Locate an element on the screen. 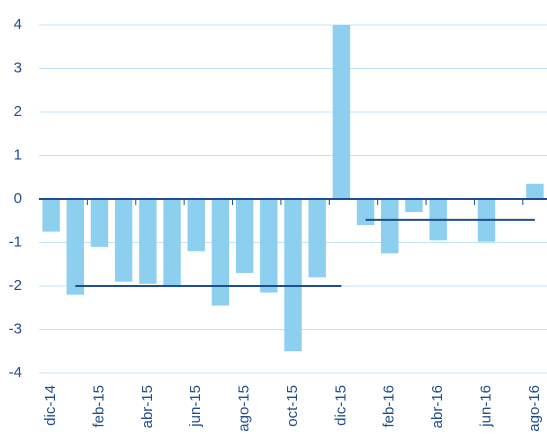 Image resolution: width=547 pixels, height=439 pixels. x-tick-label: abr-16 is located at coordinates (437, 406).